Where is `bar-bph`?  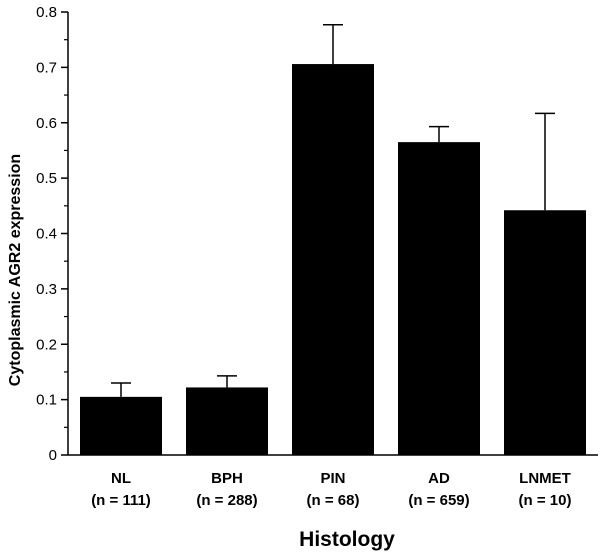
bar-bph is located at coordinates (227, 421).